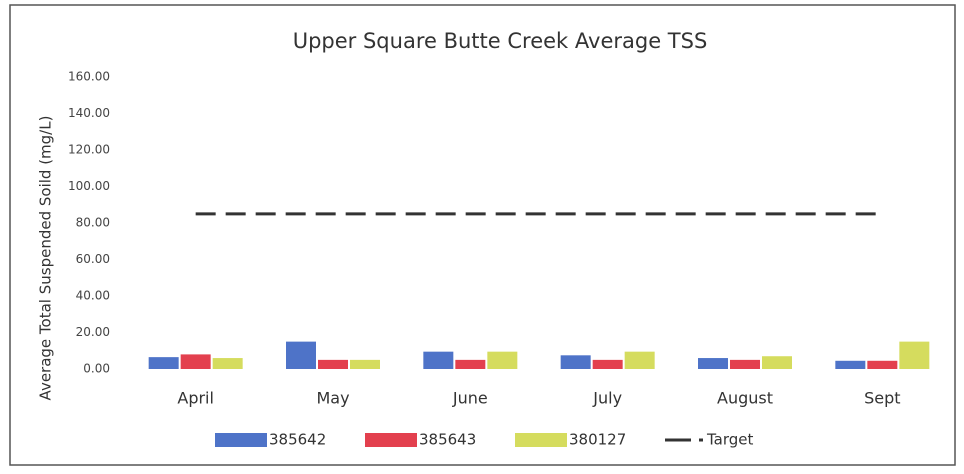  Describe the element at coordinates (297, 440) in the screenshot. I see `legend-label: 385642` at that location.